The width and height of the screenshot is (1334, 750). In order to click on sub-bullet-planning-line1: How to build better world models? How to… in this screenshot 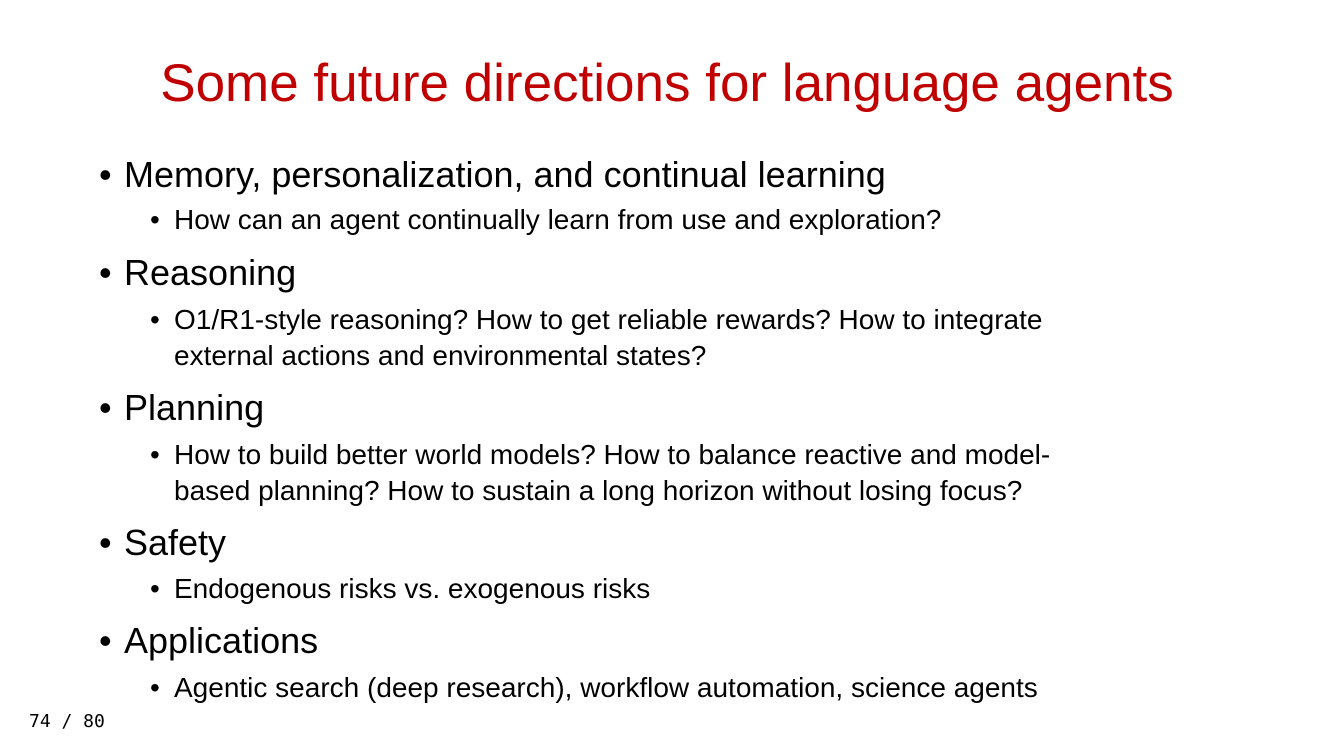, I will do `click(612, 454)`.